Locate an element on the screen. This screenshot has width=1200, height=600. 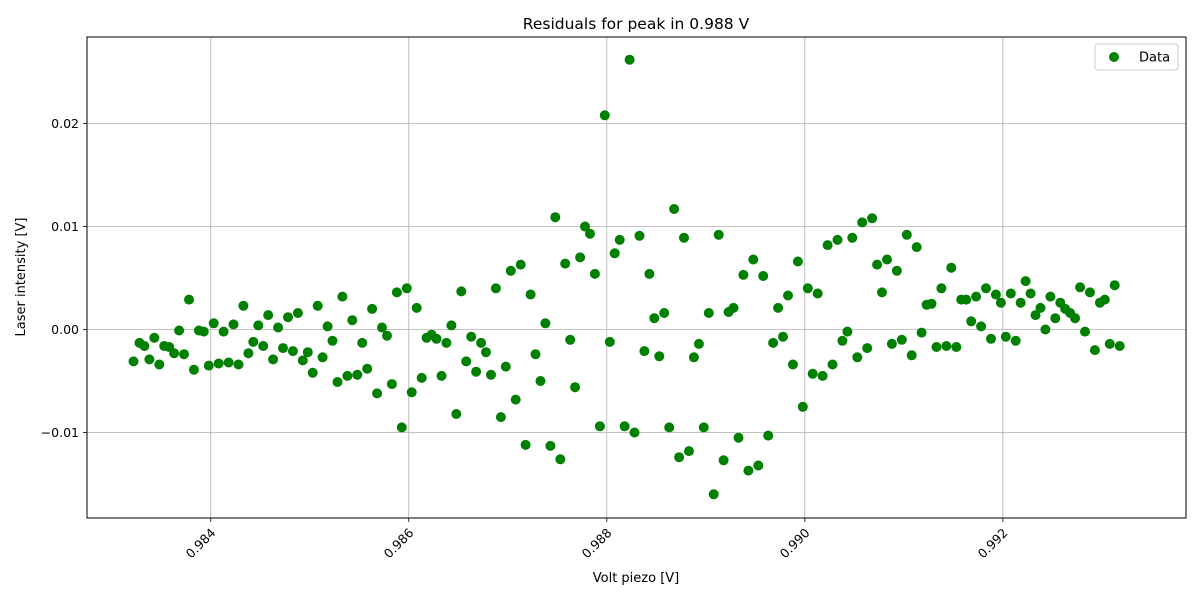
y-axis-ticks: −0.01 0.00 0.01 0.02 is located at coordinates (64, 278).